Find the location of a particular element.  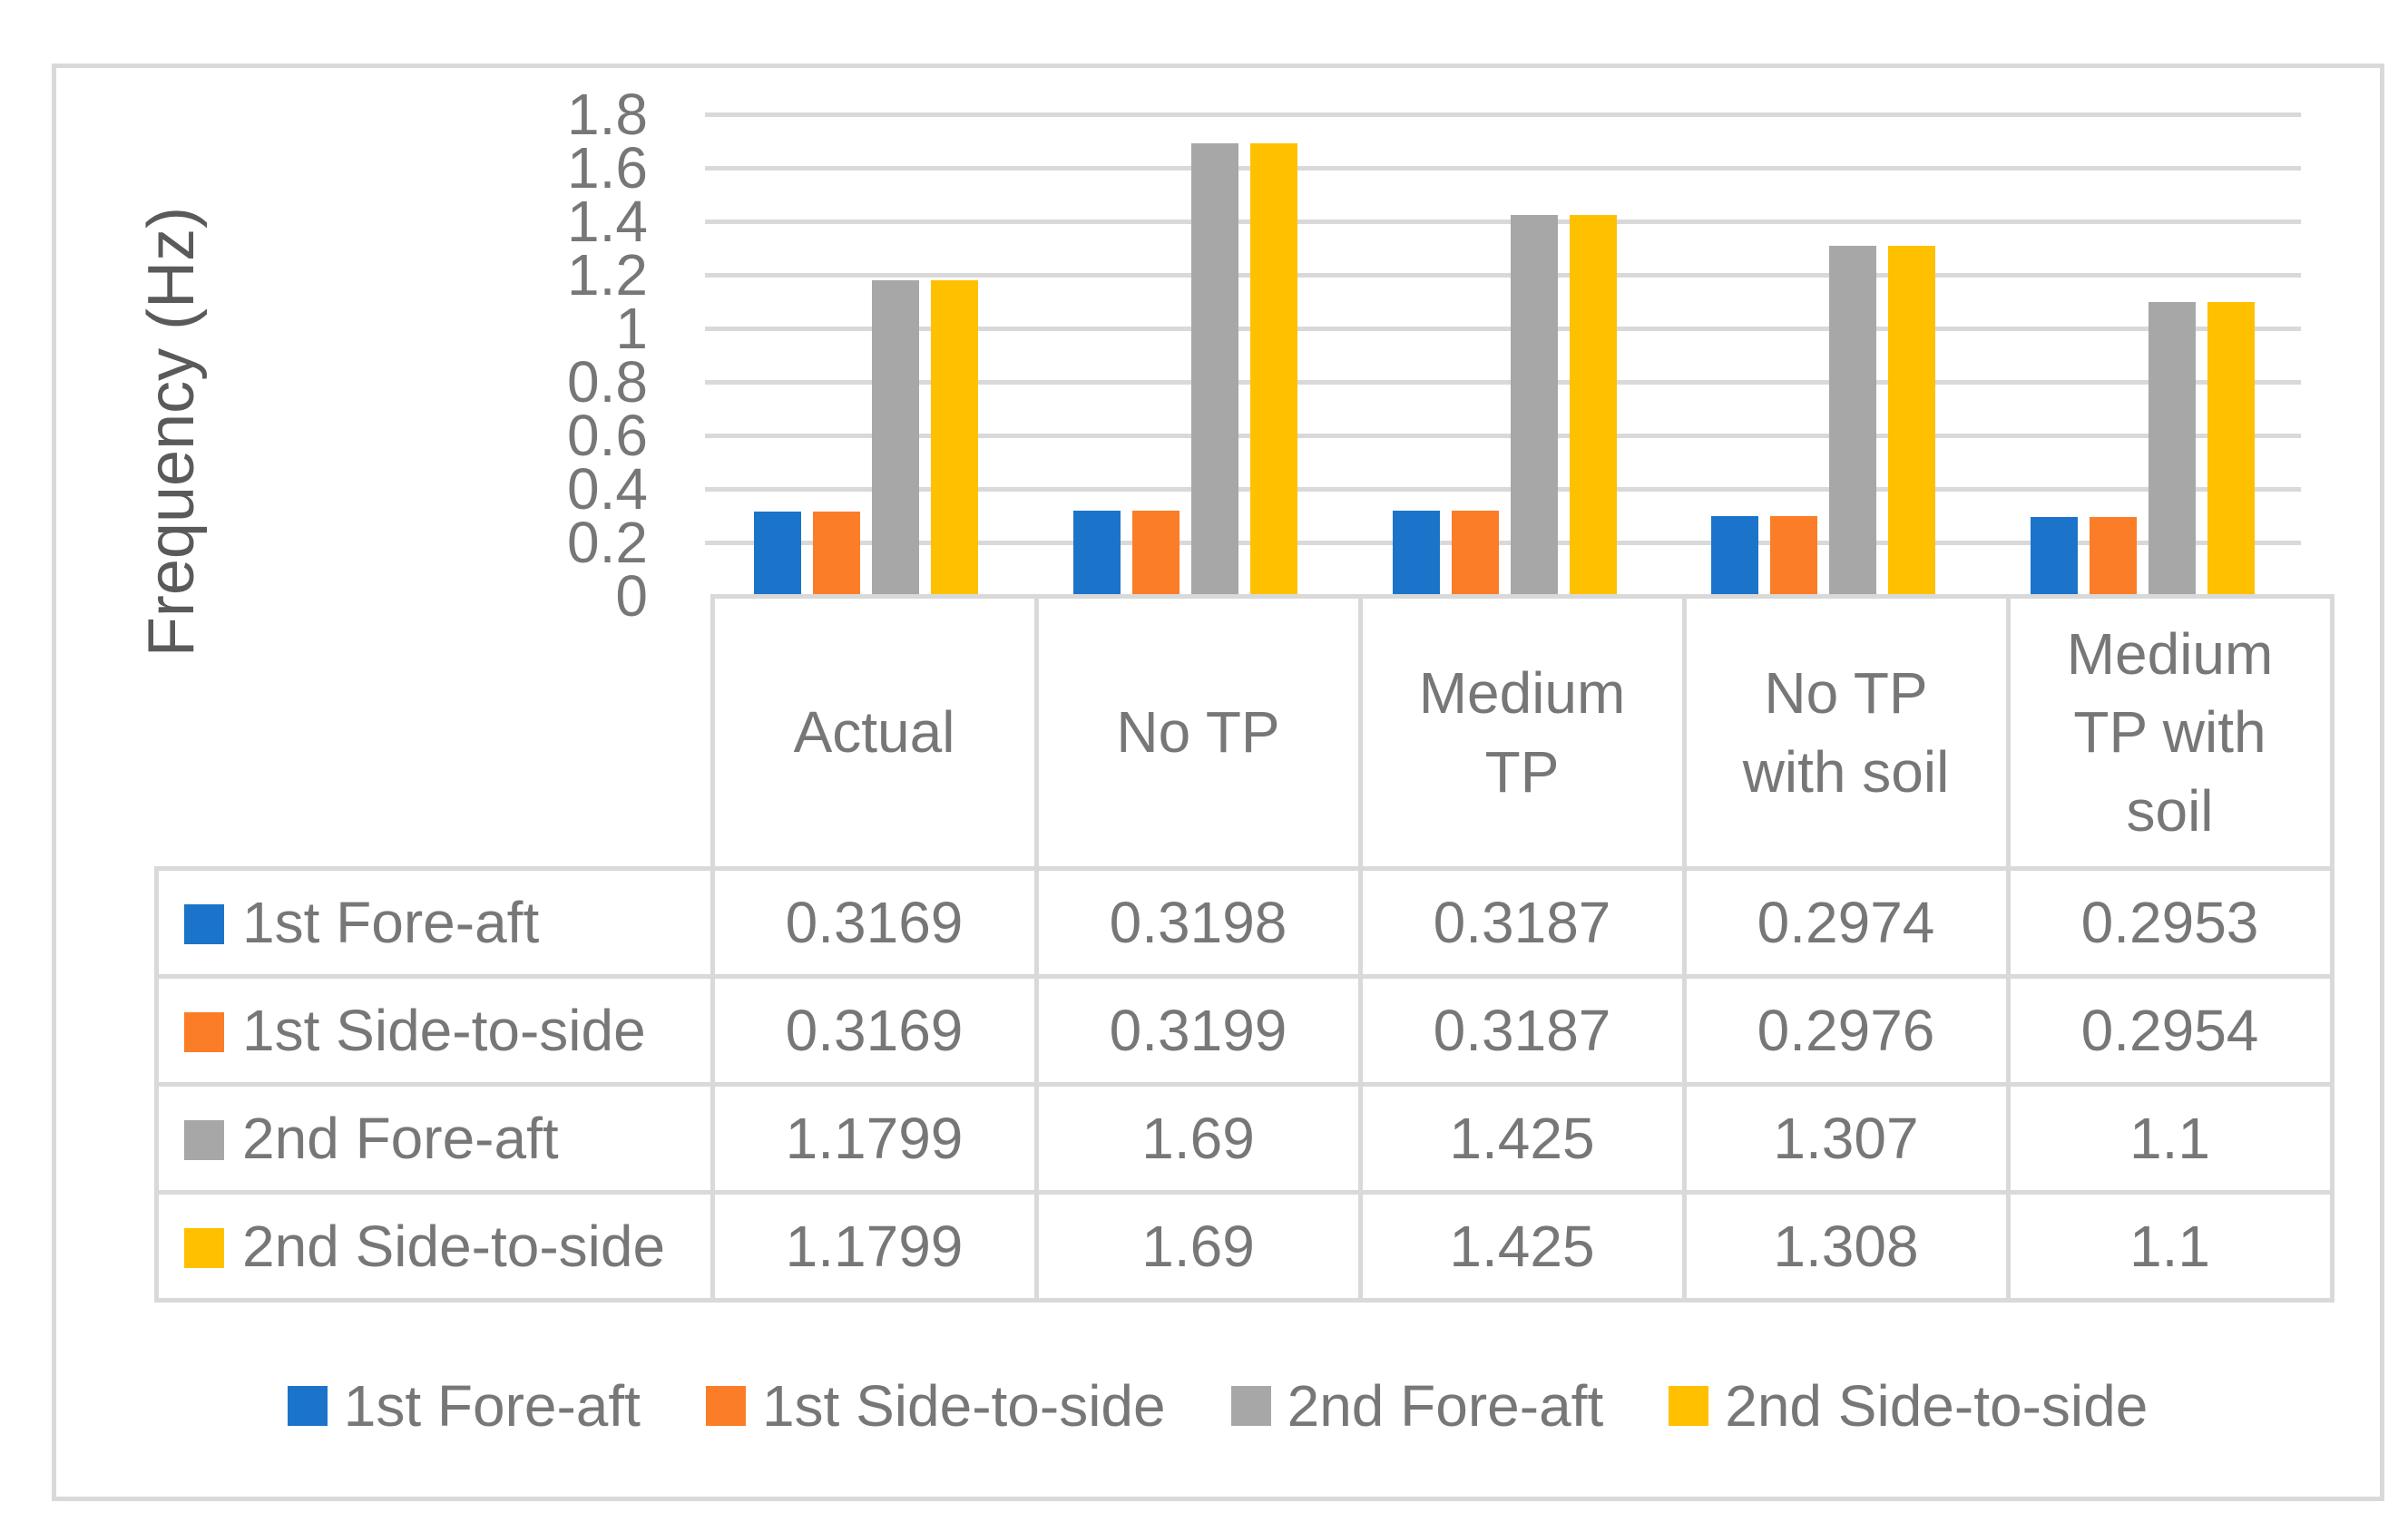

category-header-actual: Actual is located at coordinates (875, 733).